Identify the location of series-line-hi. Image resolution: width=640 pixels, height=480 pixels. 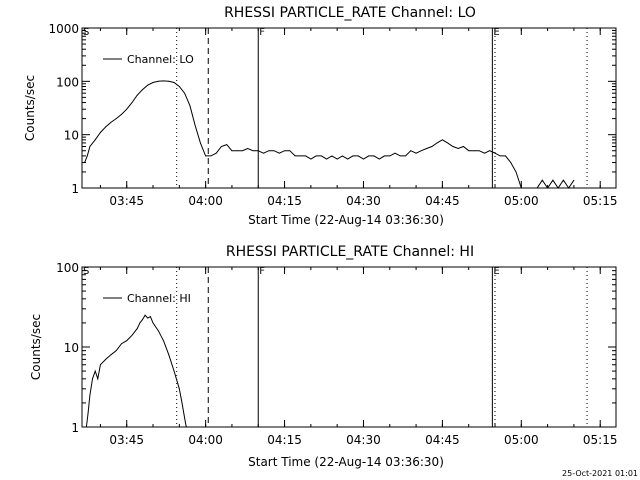
(136, 371).